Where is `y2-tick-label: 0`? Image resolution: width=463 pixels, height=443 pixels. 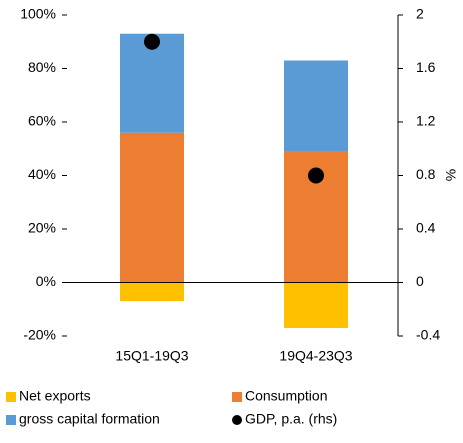 y2-tick-label: 0 is located at coordinates (420, 281).